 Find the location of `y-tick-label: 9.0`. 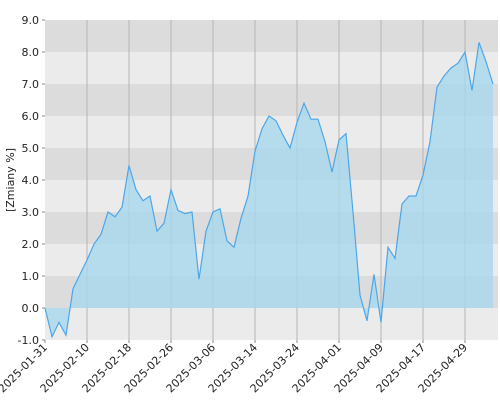

y-tick-label: 9.0 is located at coordinates (31, 20).